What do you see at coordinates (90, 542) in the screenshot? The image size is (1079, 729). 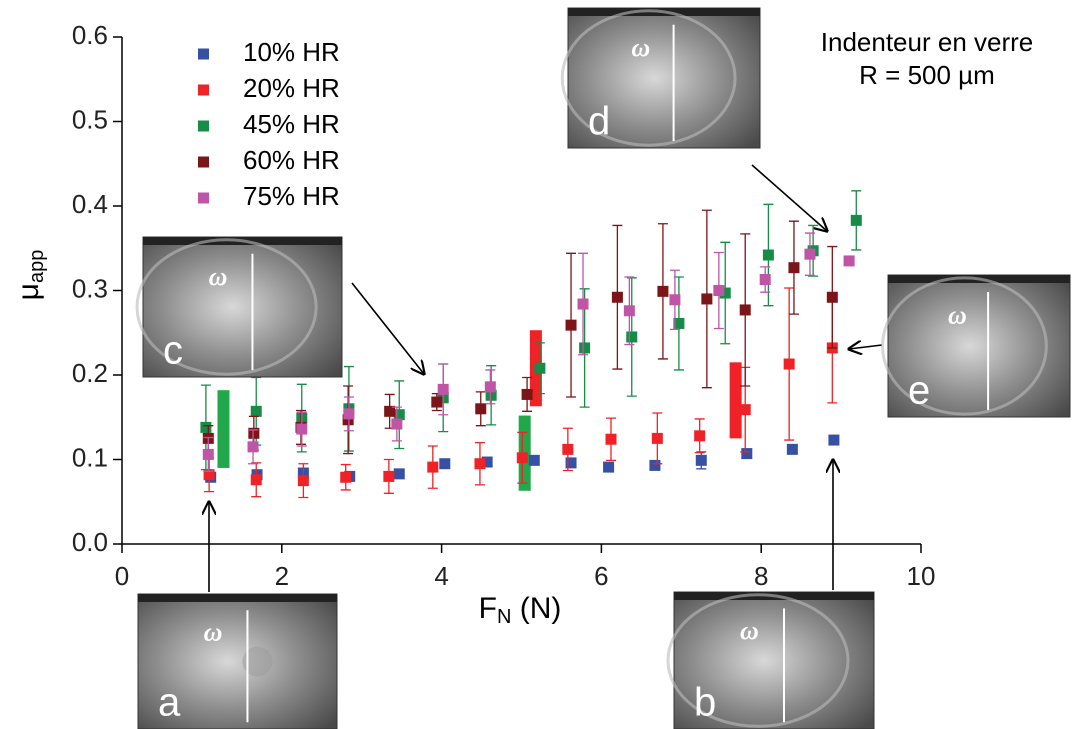 I see `y-tick-label: 0.0` at bounding box center [90, 542].